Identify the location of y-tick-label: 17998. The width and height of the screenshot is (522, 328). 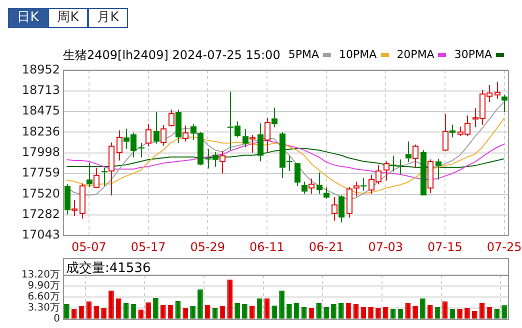
(41, 151).